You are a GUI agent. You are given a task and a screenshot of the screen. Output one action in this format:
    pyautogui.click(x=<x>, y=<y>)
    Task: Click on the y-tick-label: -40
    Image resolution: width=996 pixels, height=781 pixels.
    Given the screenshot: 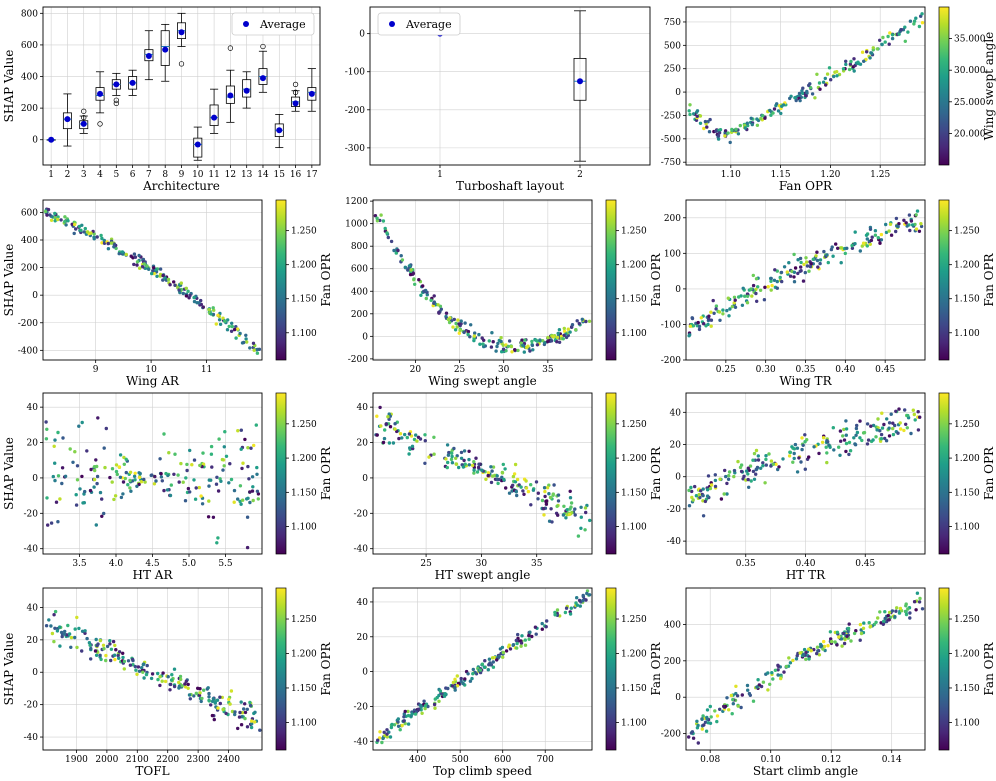 What is the action you would take?
    pyautogui.click(x=674, y=542)
    